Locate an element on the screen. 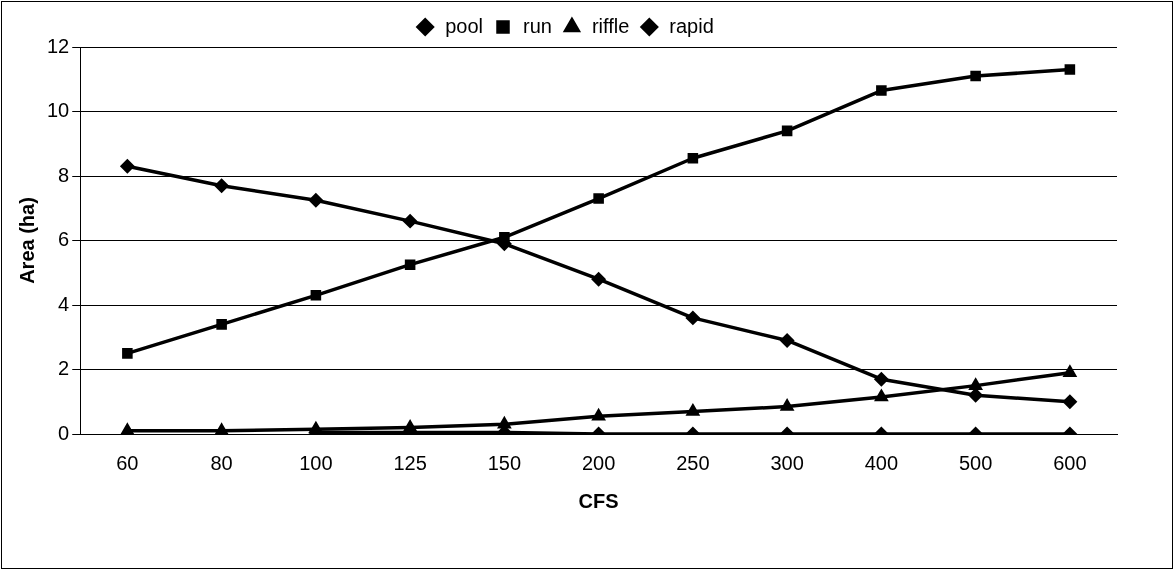 The height and width of the screenshot is (570, 1174). x-tick-label: 300 is located at coordinates (787, 462).